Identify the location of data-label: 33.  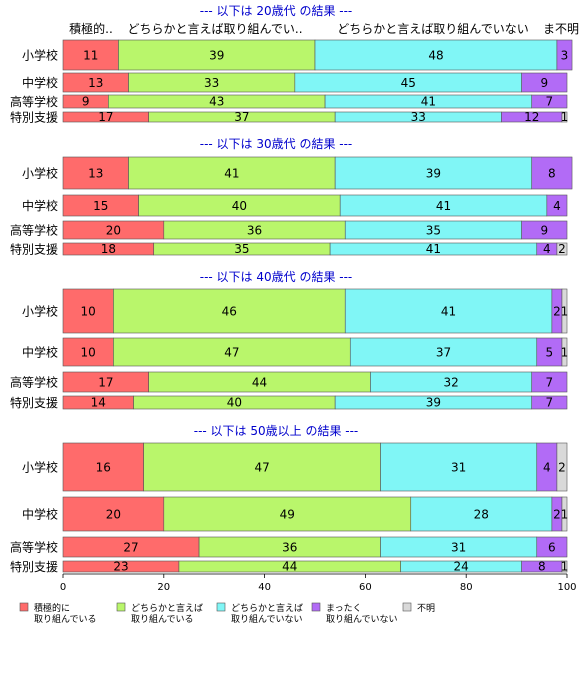
(418, 117).